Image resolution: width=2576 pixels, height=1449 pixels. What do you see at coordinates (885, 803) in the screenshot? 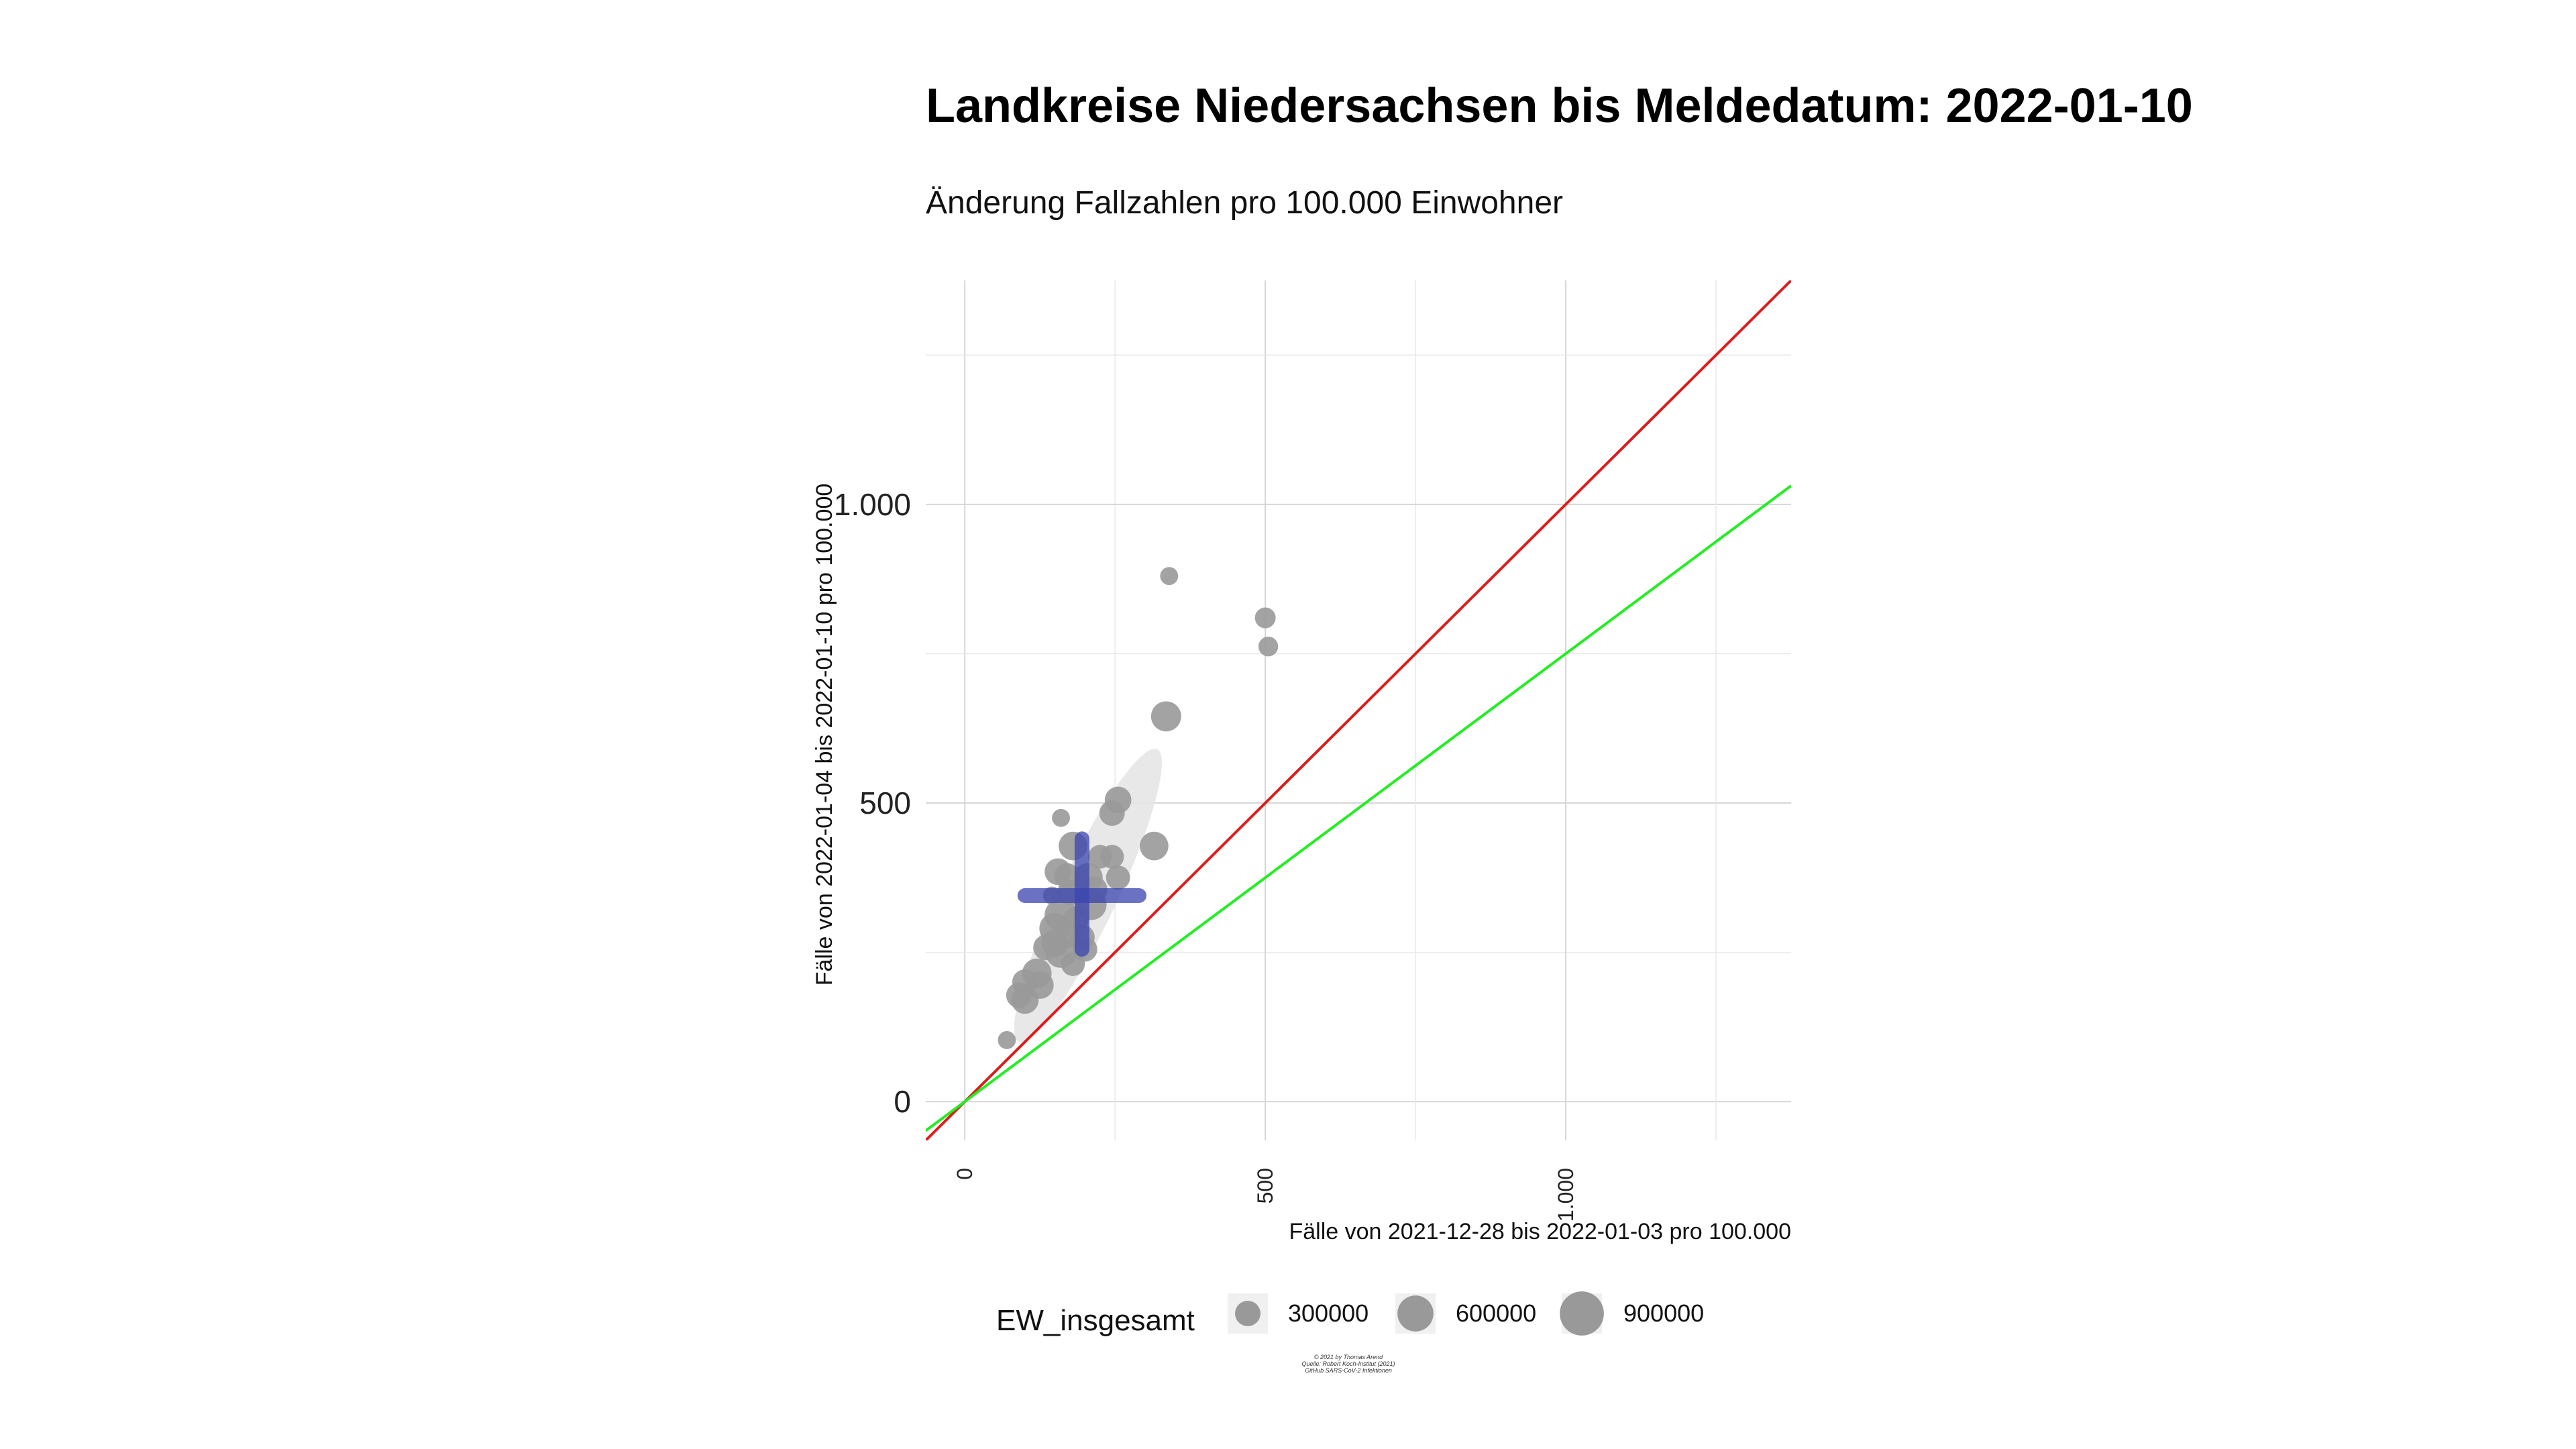
I see `y-tick-label: 500` at bounding box center [885, 803].